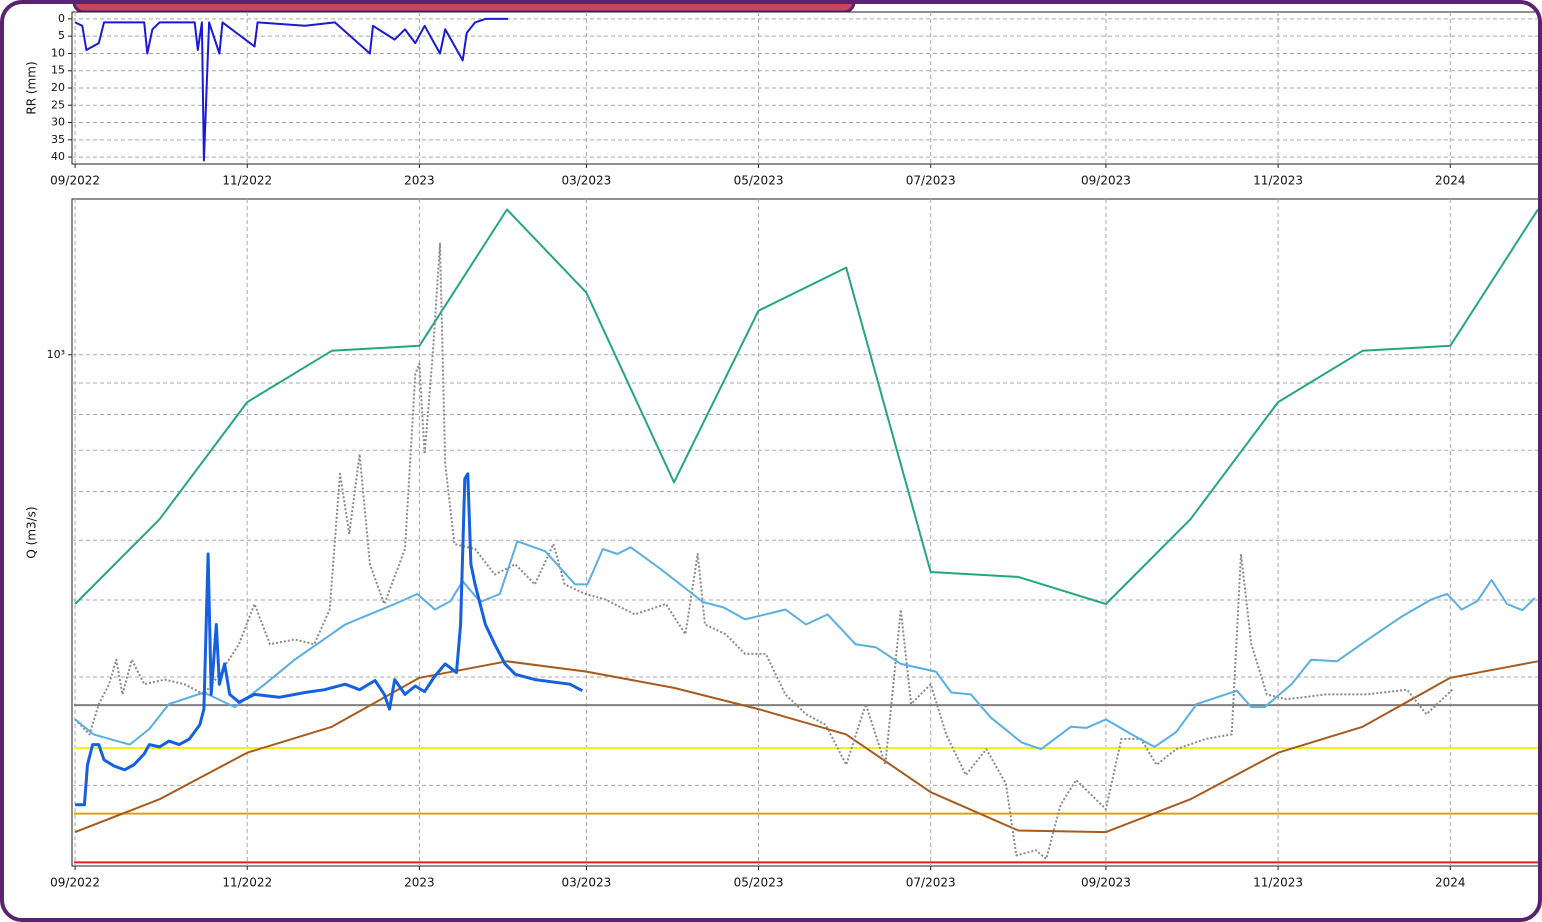 This screenshot has height=922, width=1542. Describe the element at coordinates (58, 70) in the screenshot. I see `y-tick-label: 15` at that location.